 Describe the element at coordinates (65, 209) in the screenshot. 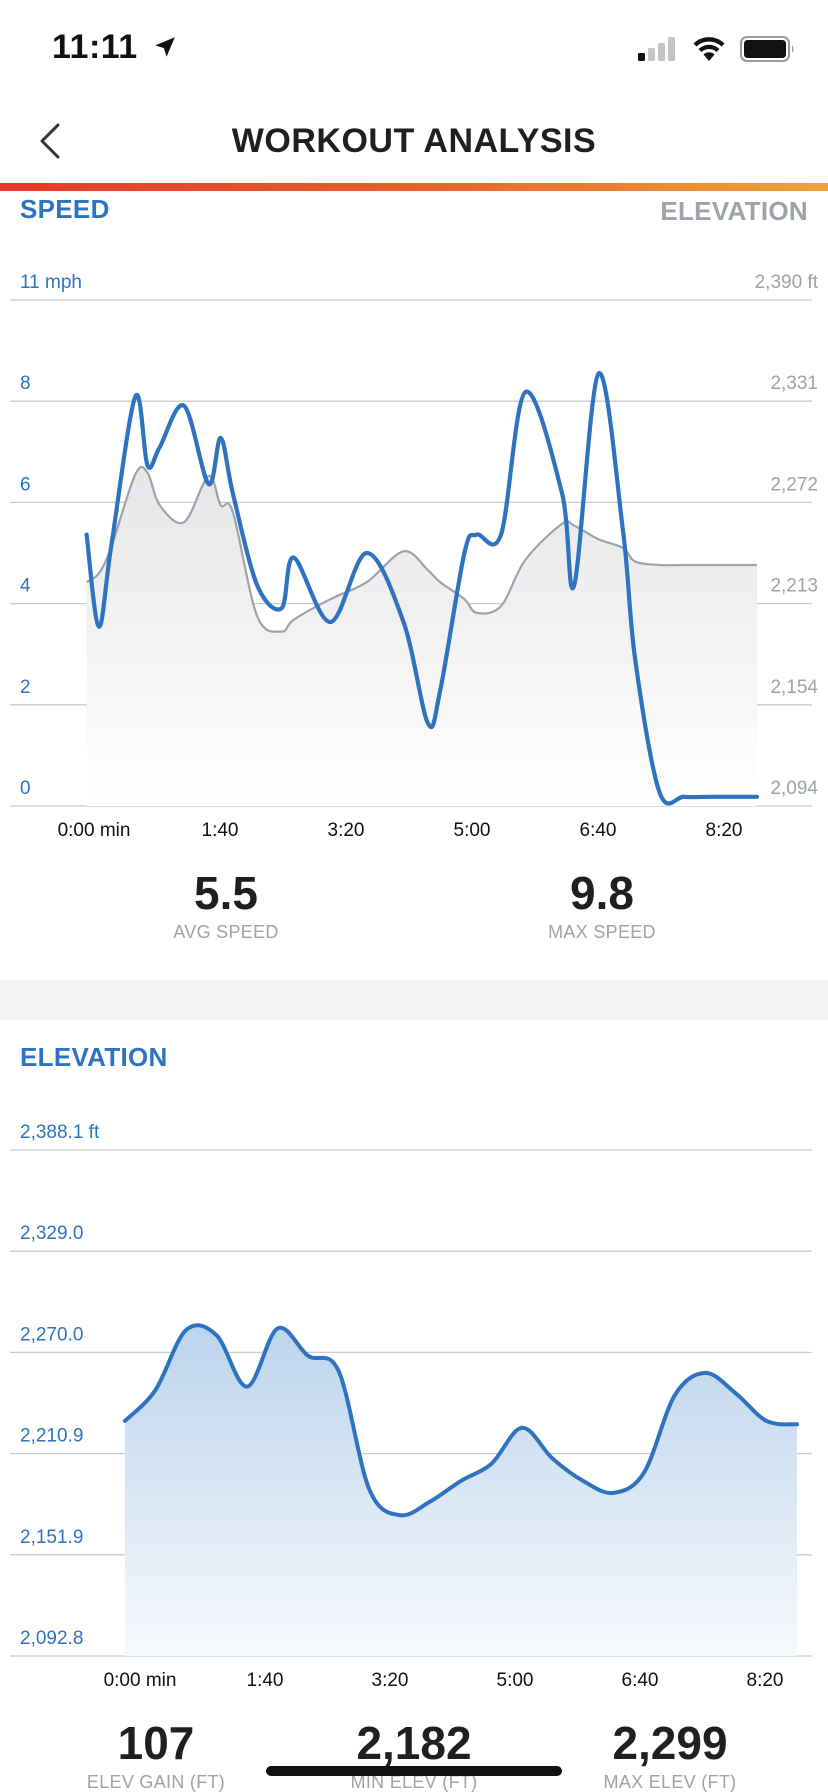

I see `speed-section-label: SPEED` at that location.